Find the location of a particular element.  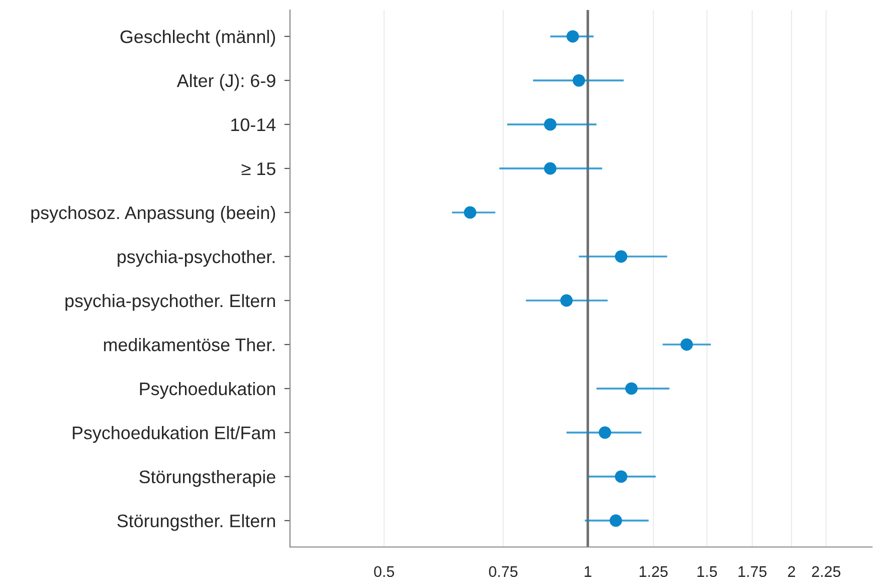

x-tick-label: 1.25 is located at coordinates (654, 571).